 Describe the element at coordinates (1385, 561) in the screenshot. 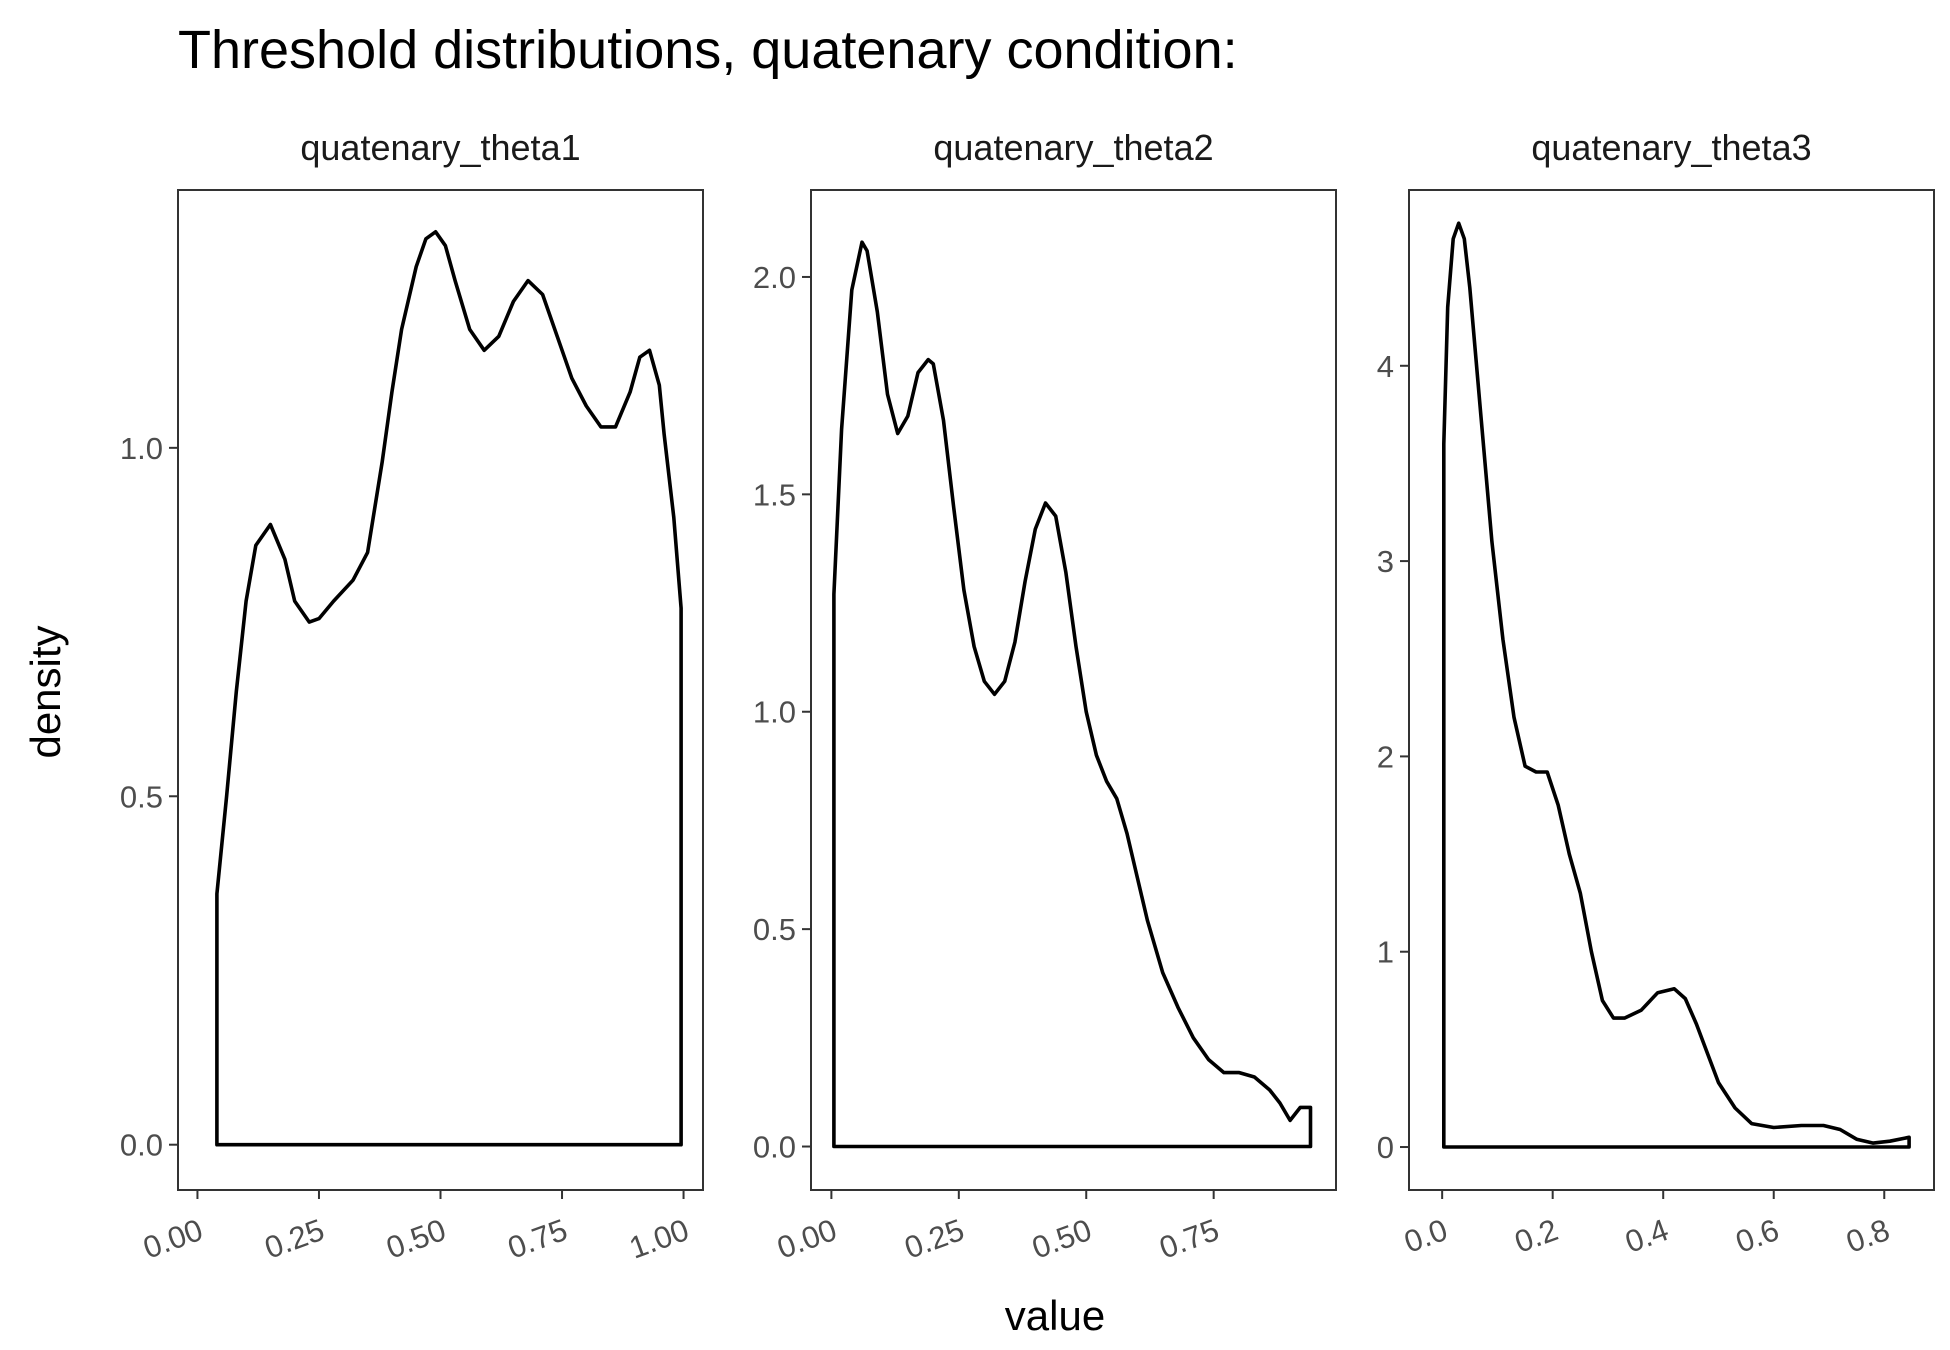

I see `y-tick-label: 3` at that location.